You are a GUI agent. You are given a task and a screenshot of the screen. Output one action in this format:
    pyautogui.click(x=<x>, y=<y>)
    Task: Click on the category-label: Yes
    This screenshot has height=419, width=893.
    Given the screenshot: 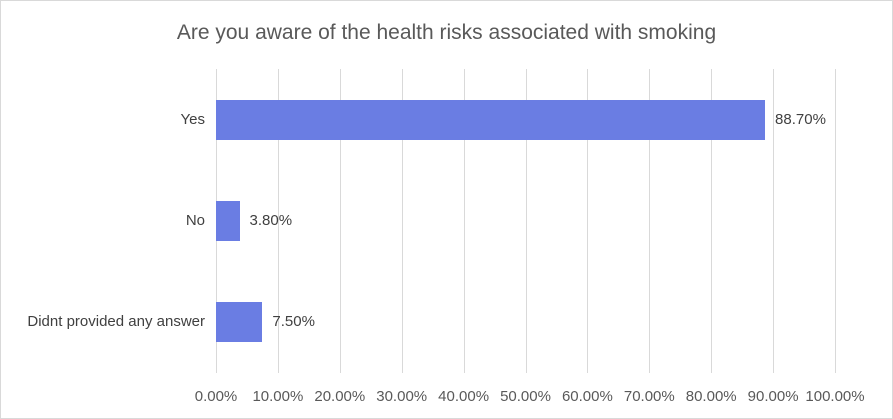 What is the action you would take?
    pyautogui.click(x=192, y=119)
    